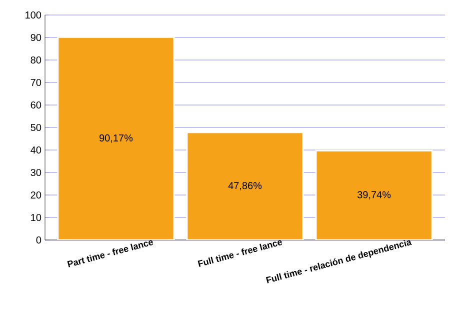 The width and height of the screenshot is (449, 330). I want to click on x-tick-label: Full time - free lance, so click(240, 253).